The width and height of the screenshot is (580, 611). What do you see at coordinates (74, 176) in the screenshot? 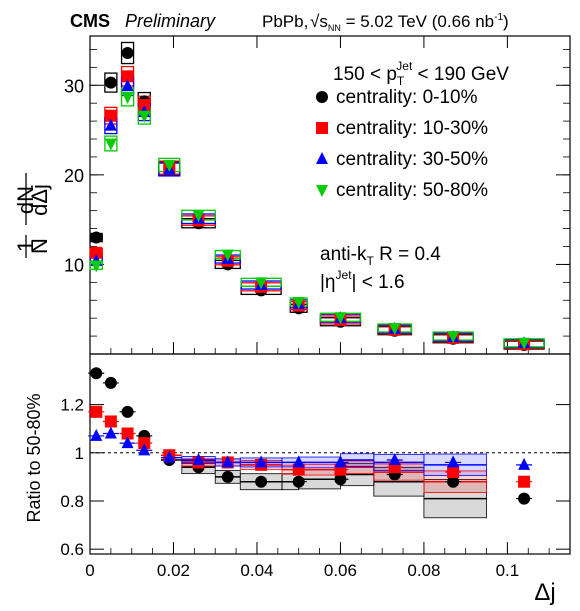
I see `top-y-tick-label: 20` at bounding box center [74, 176].